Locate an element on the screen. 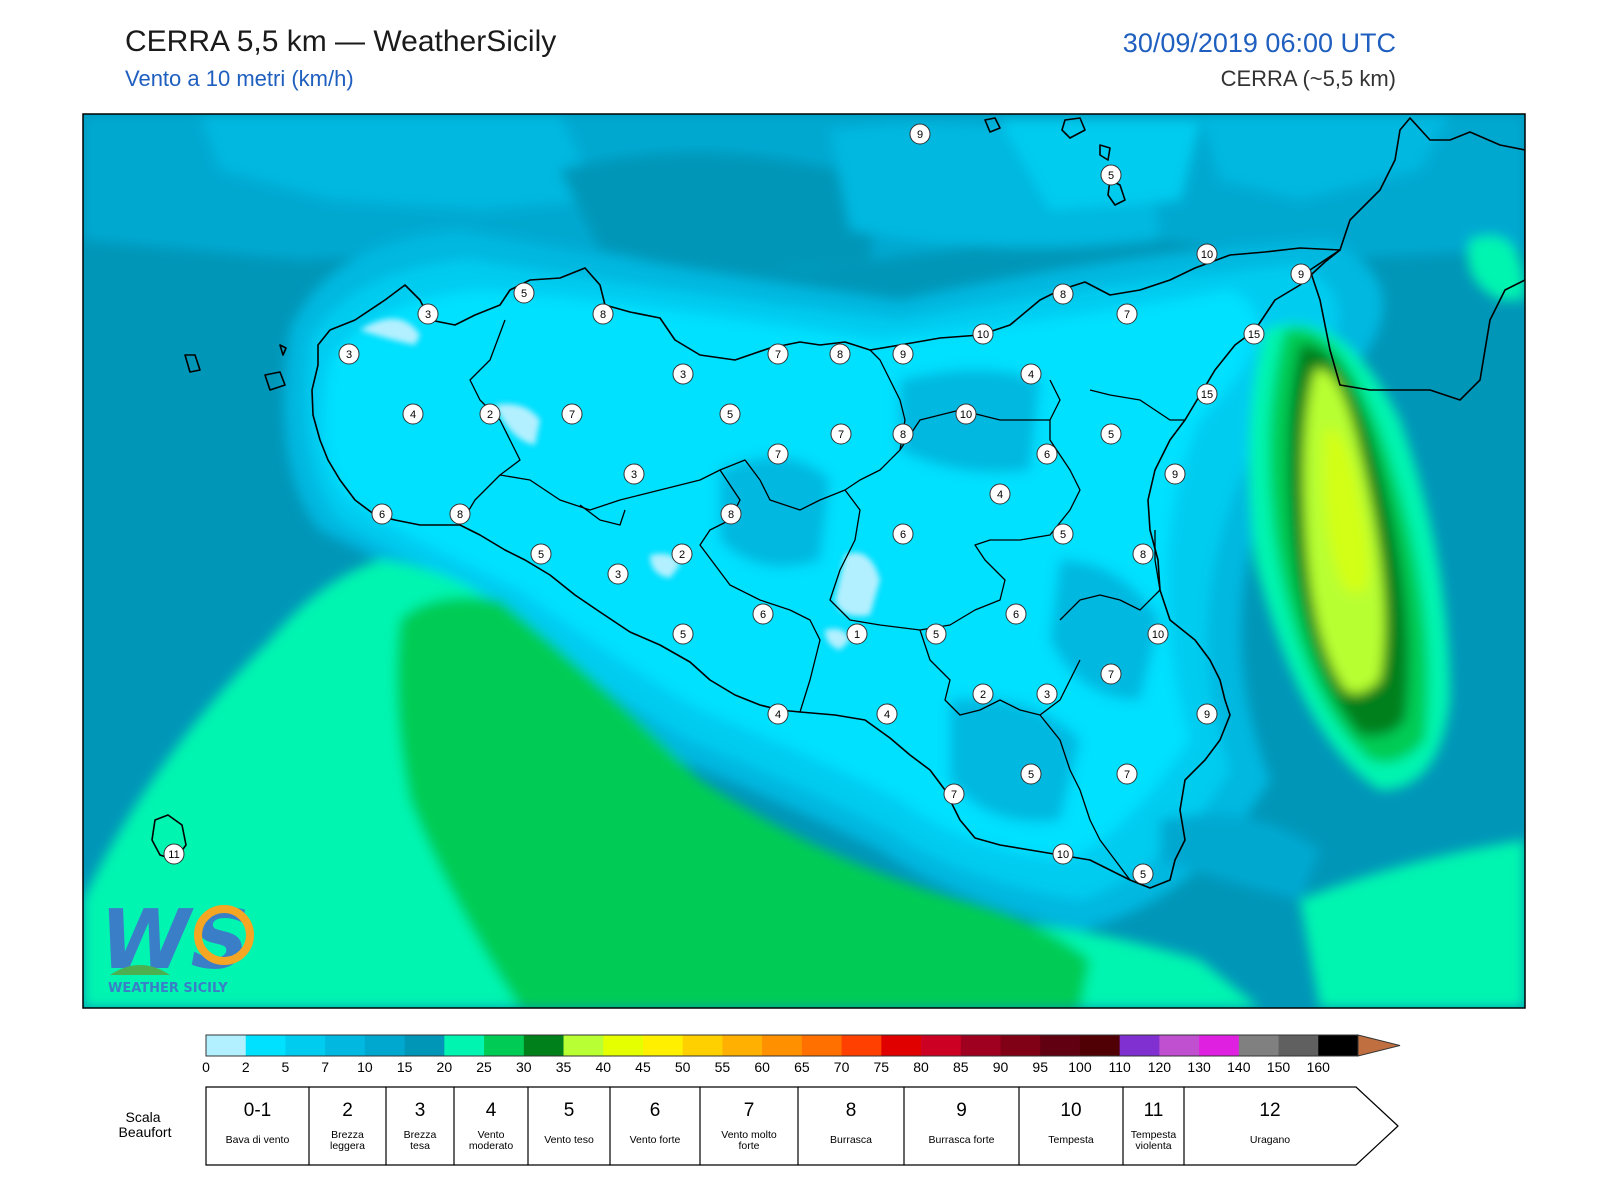  svg-text: Scala Beaufort is located at coordinates (145, 1124).